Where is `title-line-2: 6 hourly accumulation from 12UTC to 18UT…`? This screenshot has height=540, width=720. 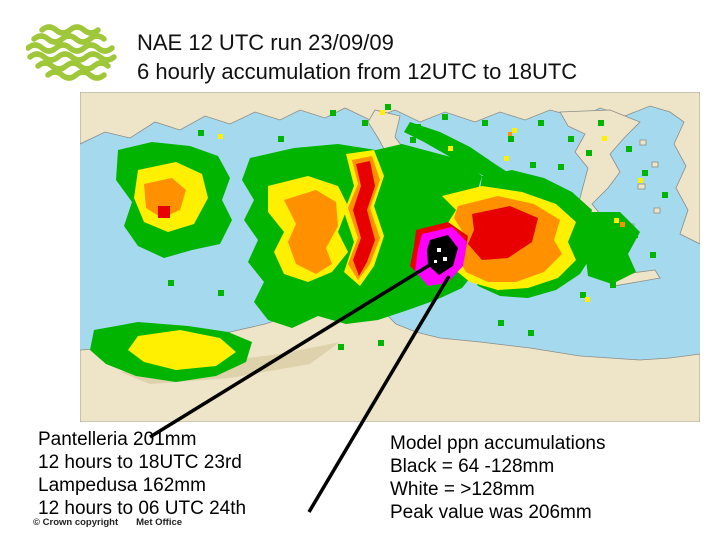 title-line-2: 6 hourly accumulation from 12UTC to 18UT… is located at coordinates (357, 71).